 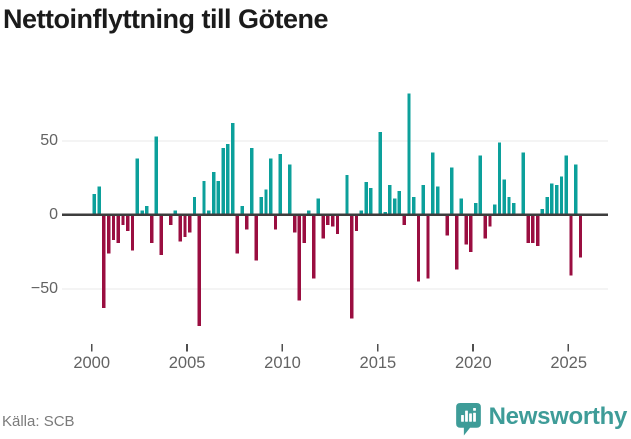 I want to click on bar-2015Q1, so click(x=380, y=173).